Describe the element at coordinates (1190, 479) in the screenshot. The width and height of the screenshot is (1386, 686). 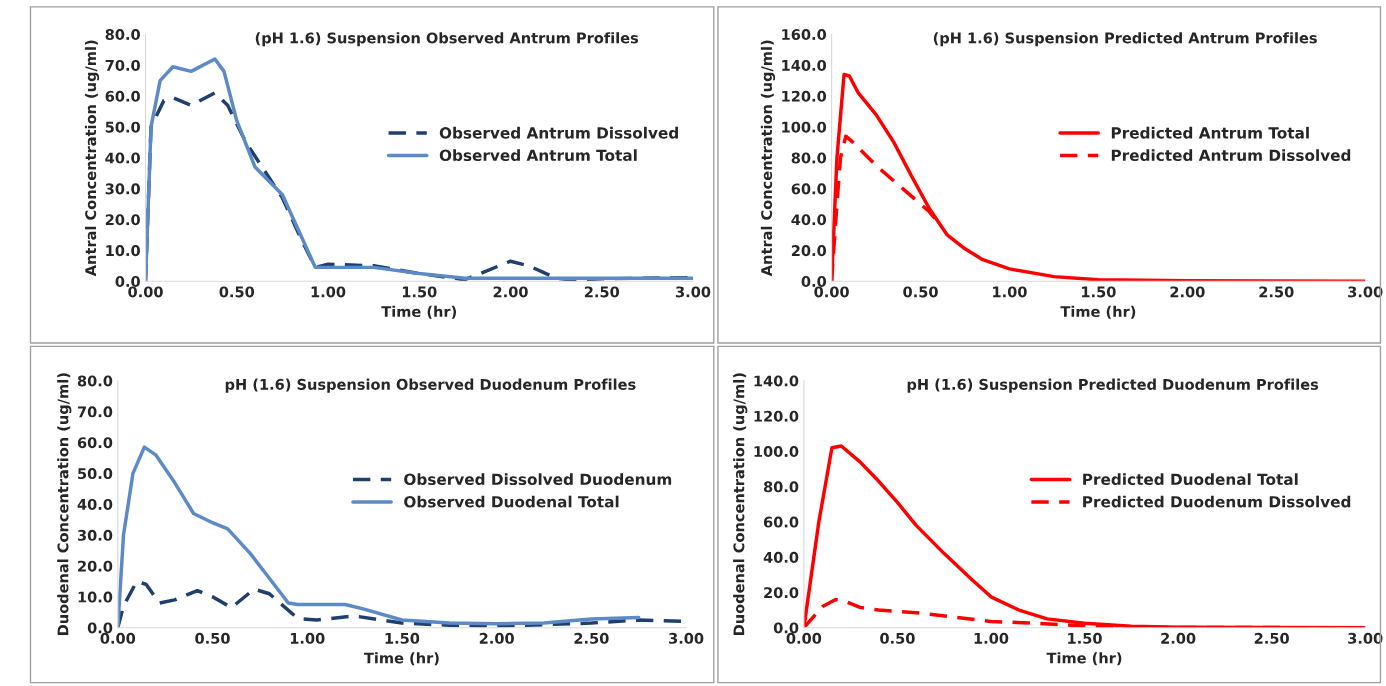
I see `legend-label: Predicted Duodenal Total` at that location.